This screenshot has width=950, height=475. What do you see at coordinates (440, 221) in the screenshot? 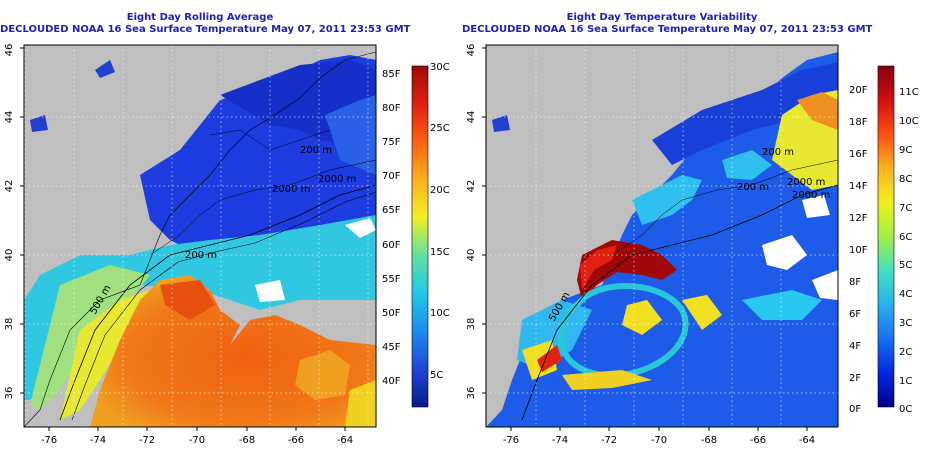
I see `left-colorbar-celsius: 30C 25C 20C 15C 10C 5C` at bounding box center [440, 221].